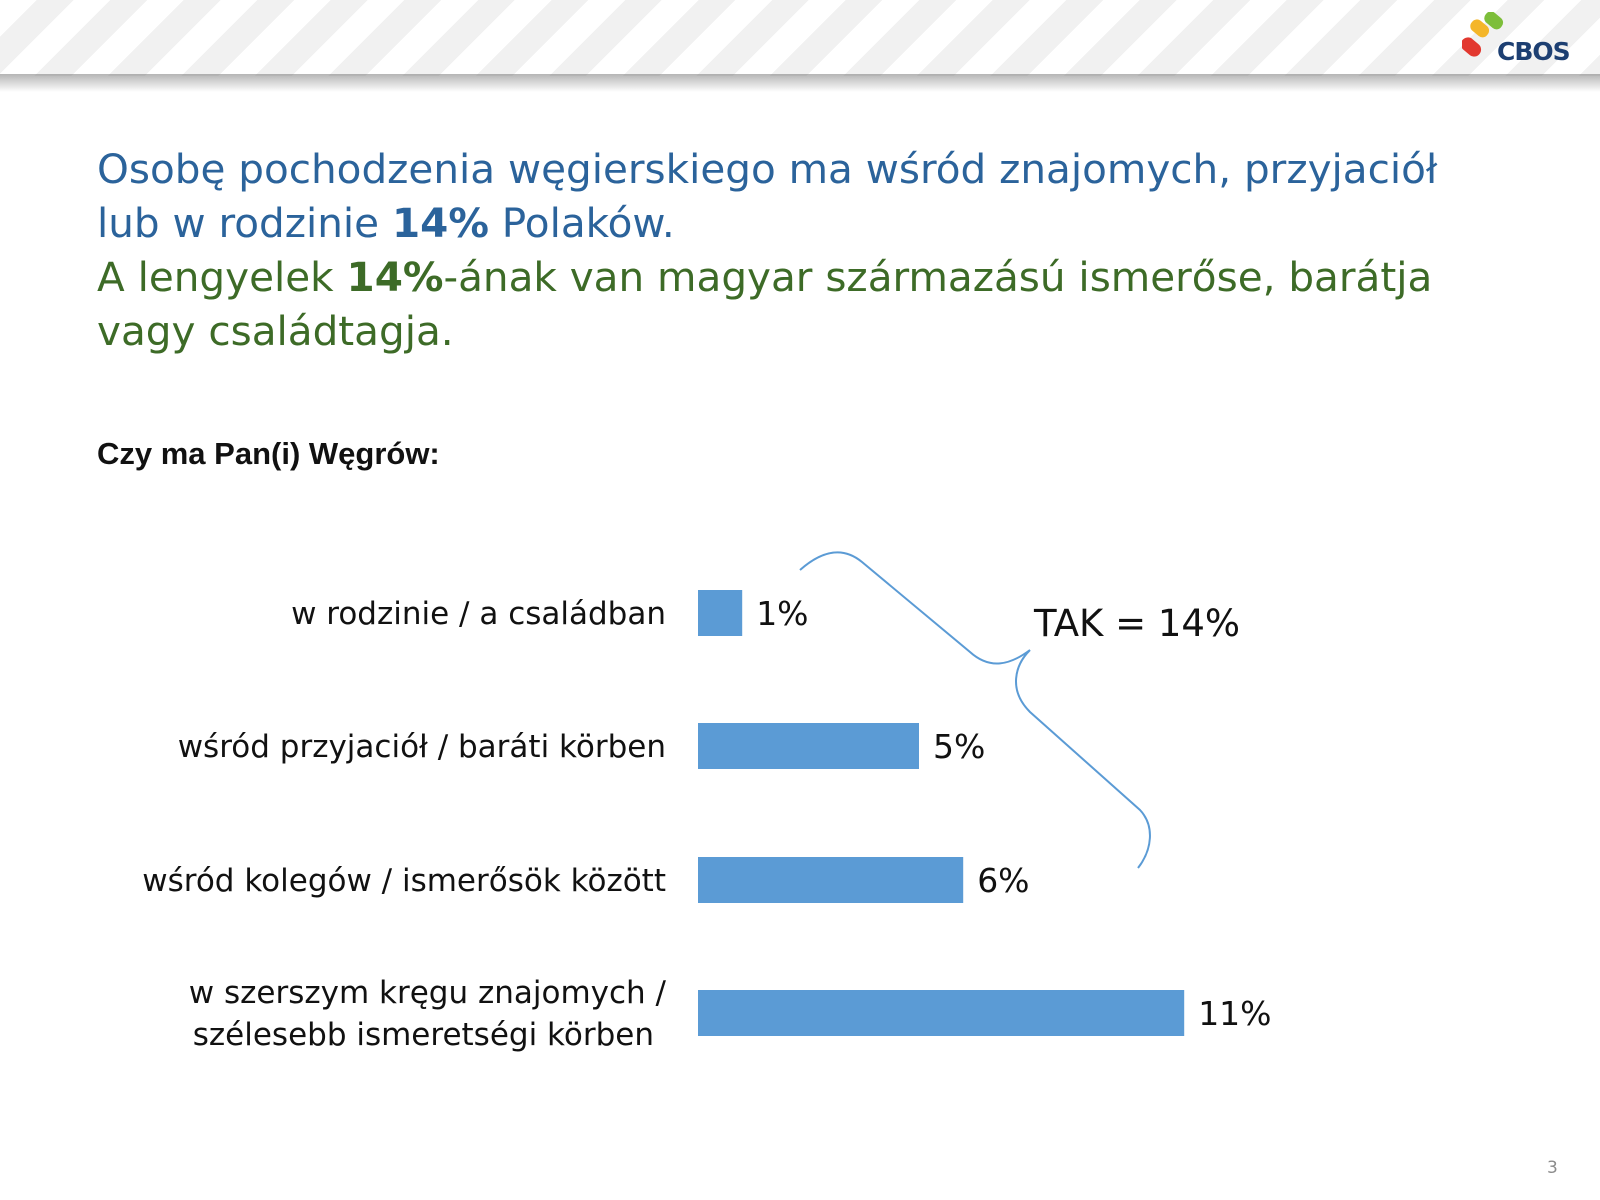 This screenshot has width=1600, height=1200. I want to click on value-label-3: 6%, so click(1003, 880).